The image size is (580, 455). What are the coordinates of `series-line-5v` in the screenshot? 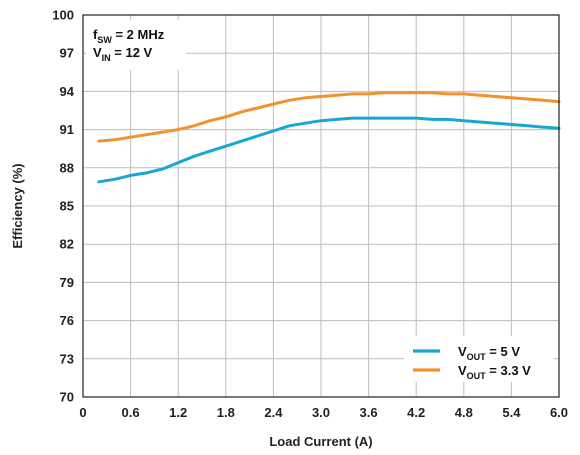 It's located at (329, 150).